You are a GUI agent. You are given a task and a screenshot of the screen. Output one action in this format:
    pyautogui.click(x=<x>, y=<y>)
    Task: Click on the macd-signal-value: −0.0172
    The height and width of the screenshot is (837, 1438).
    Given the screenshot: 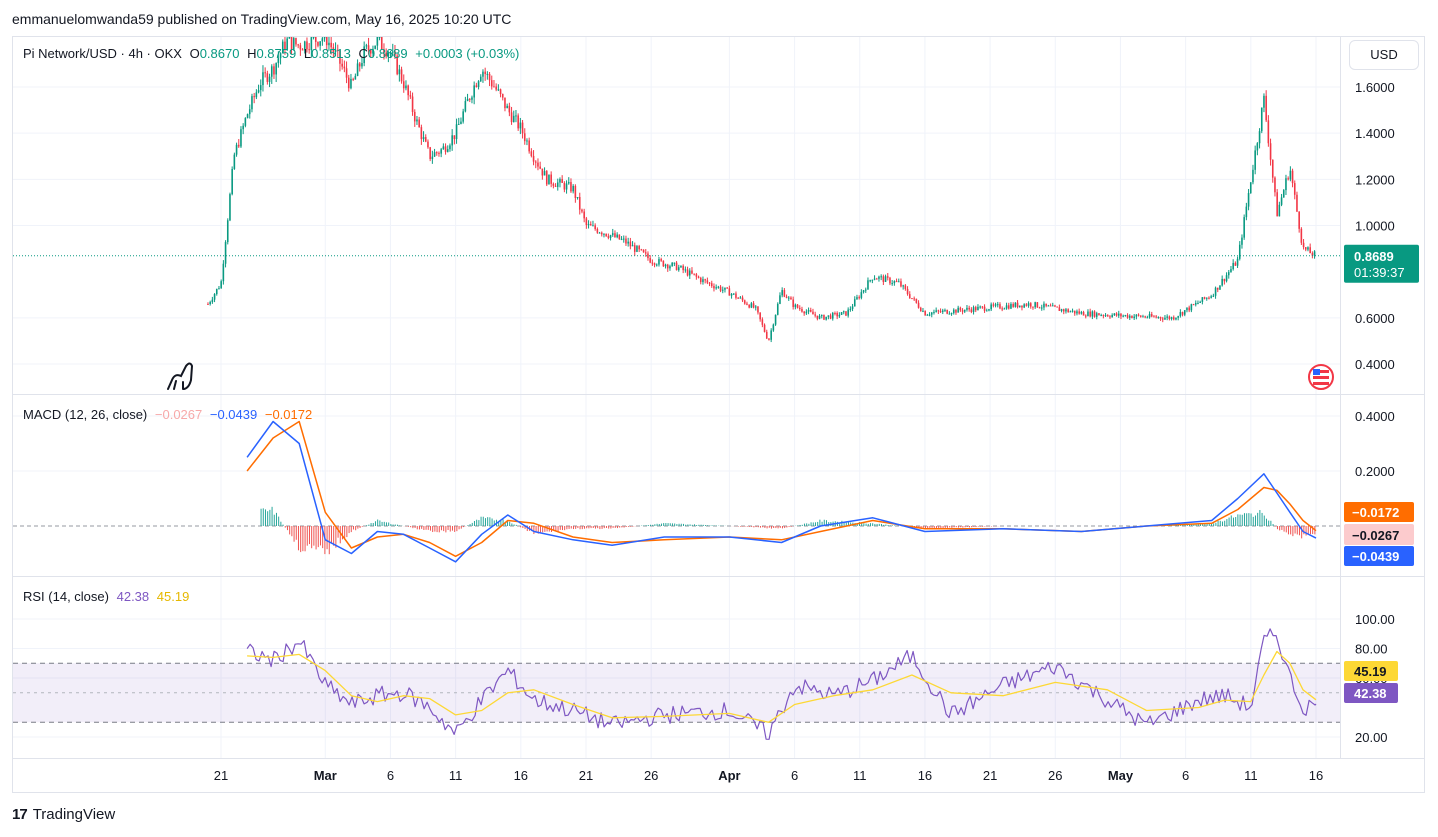 What is the action you would take?
    pyautogui.click(x=288, y=414)
    